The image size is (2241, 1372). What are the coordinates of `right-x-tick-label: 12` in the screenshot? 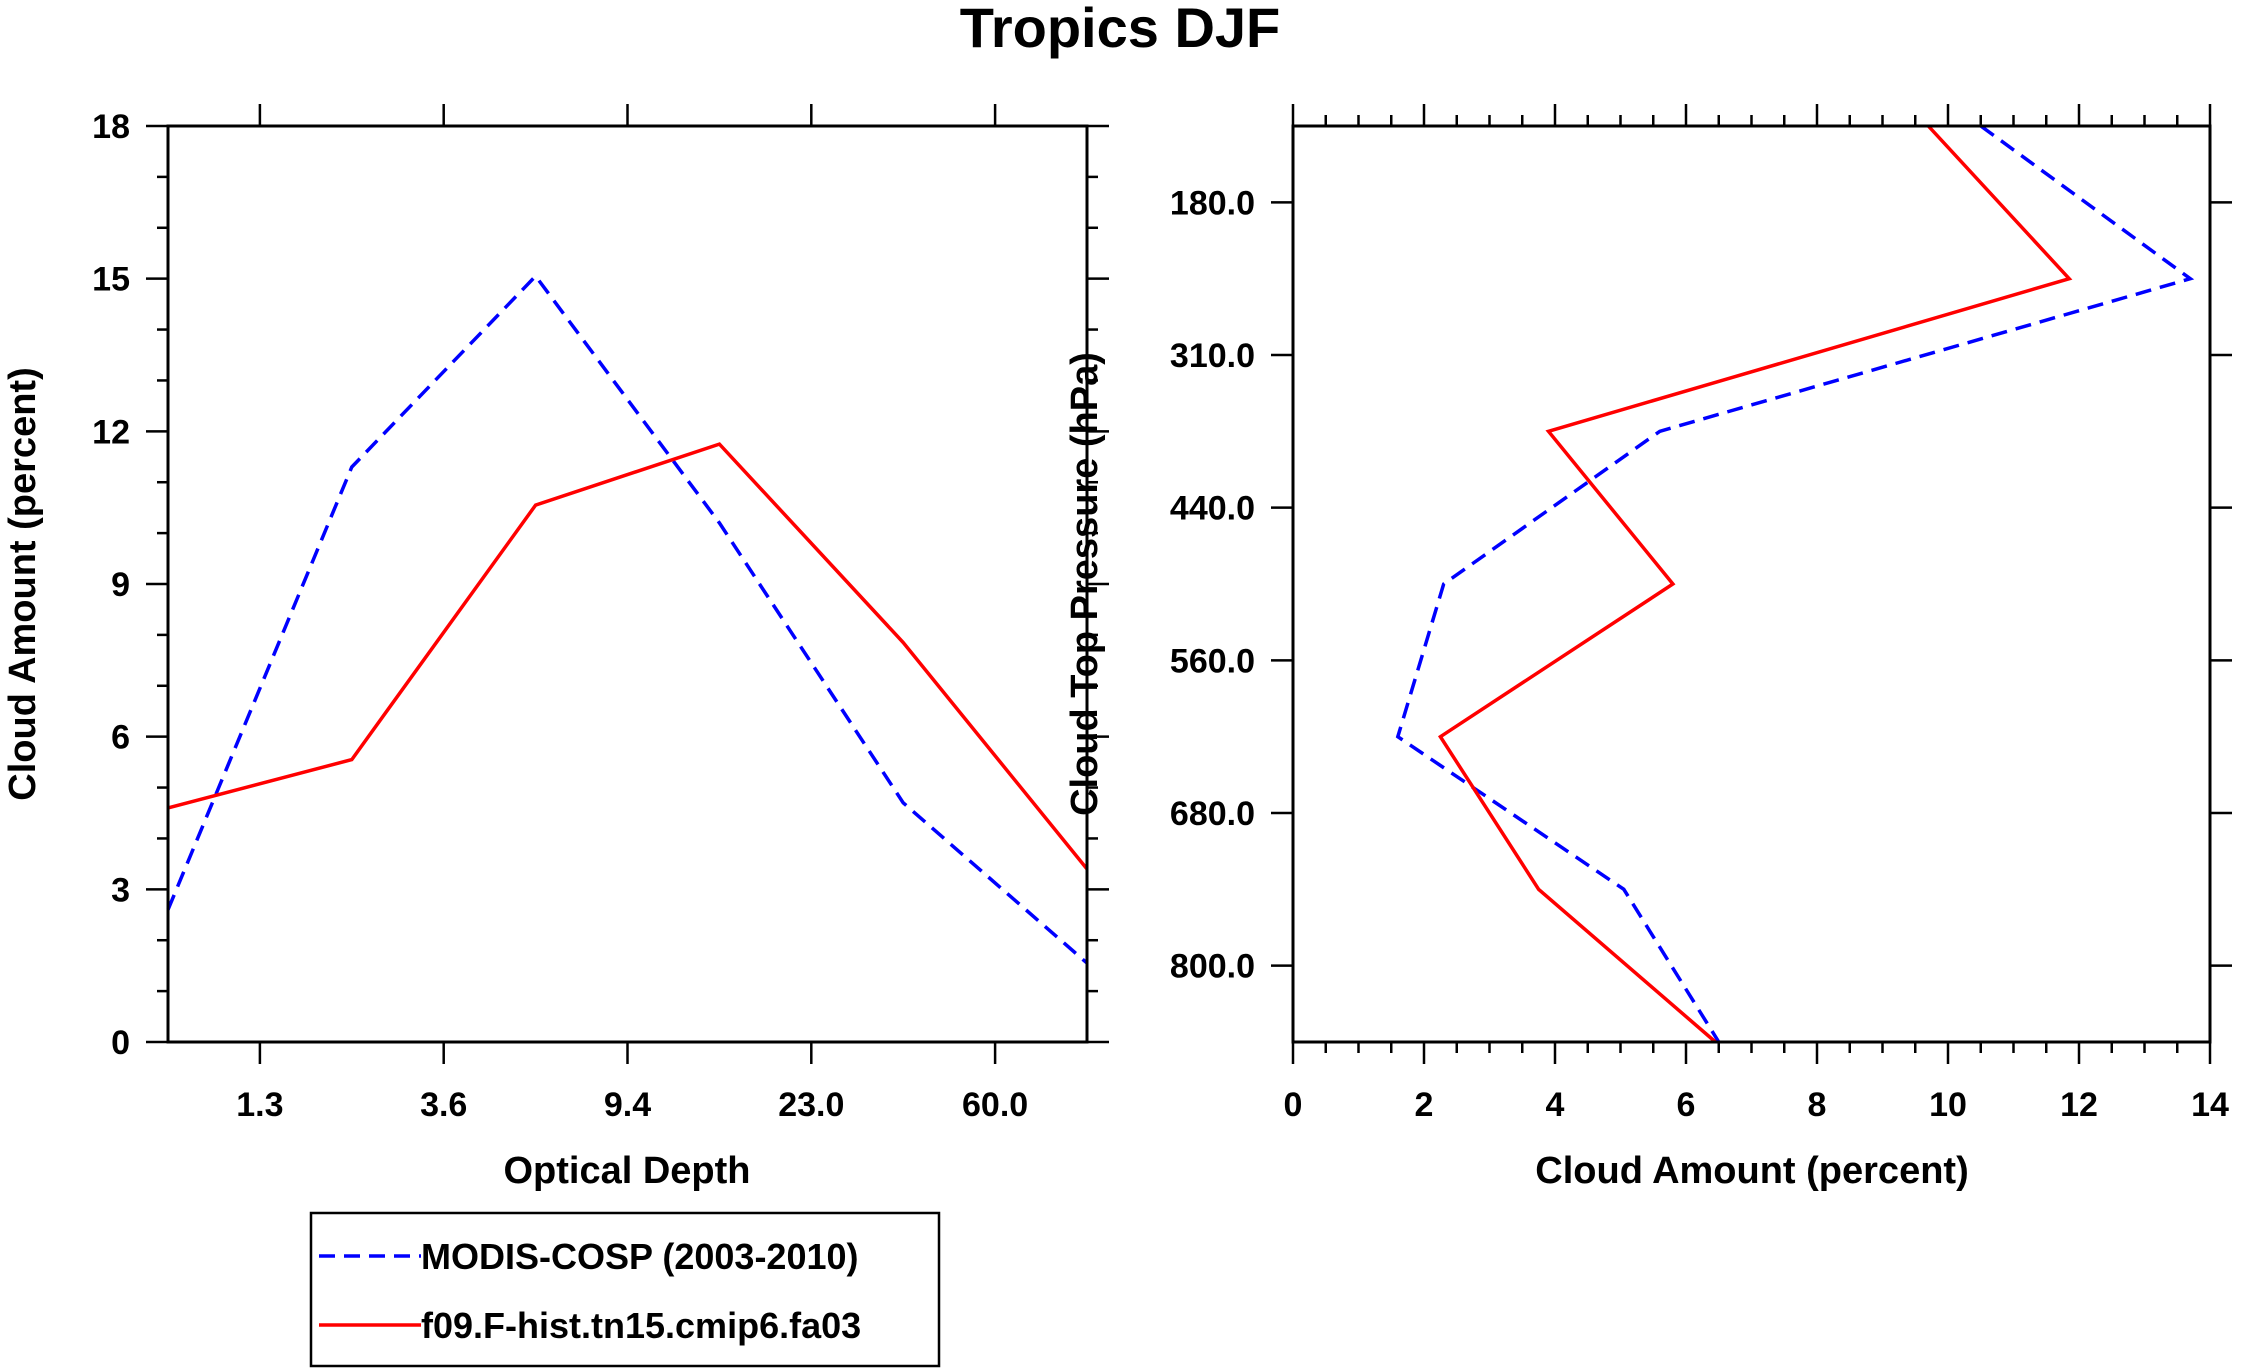 It's located at (2079, 1105).